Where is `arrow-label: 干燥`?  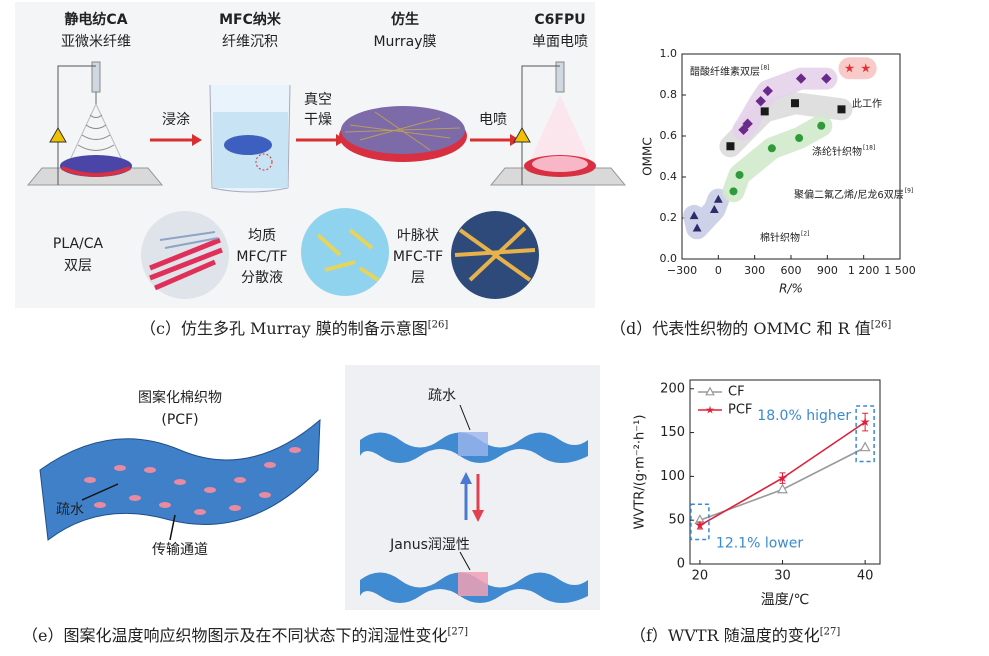
arrow-label: 干燥 is located at coordinates (318, 120).